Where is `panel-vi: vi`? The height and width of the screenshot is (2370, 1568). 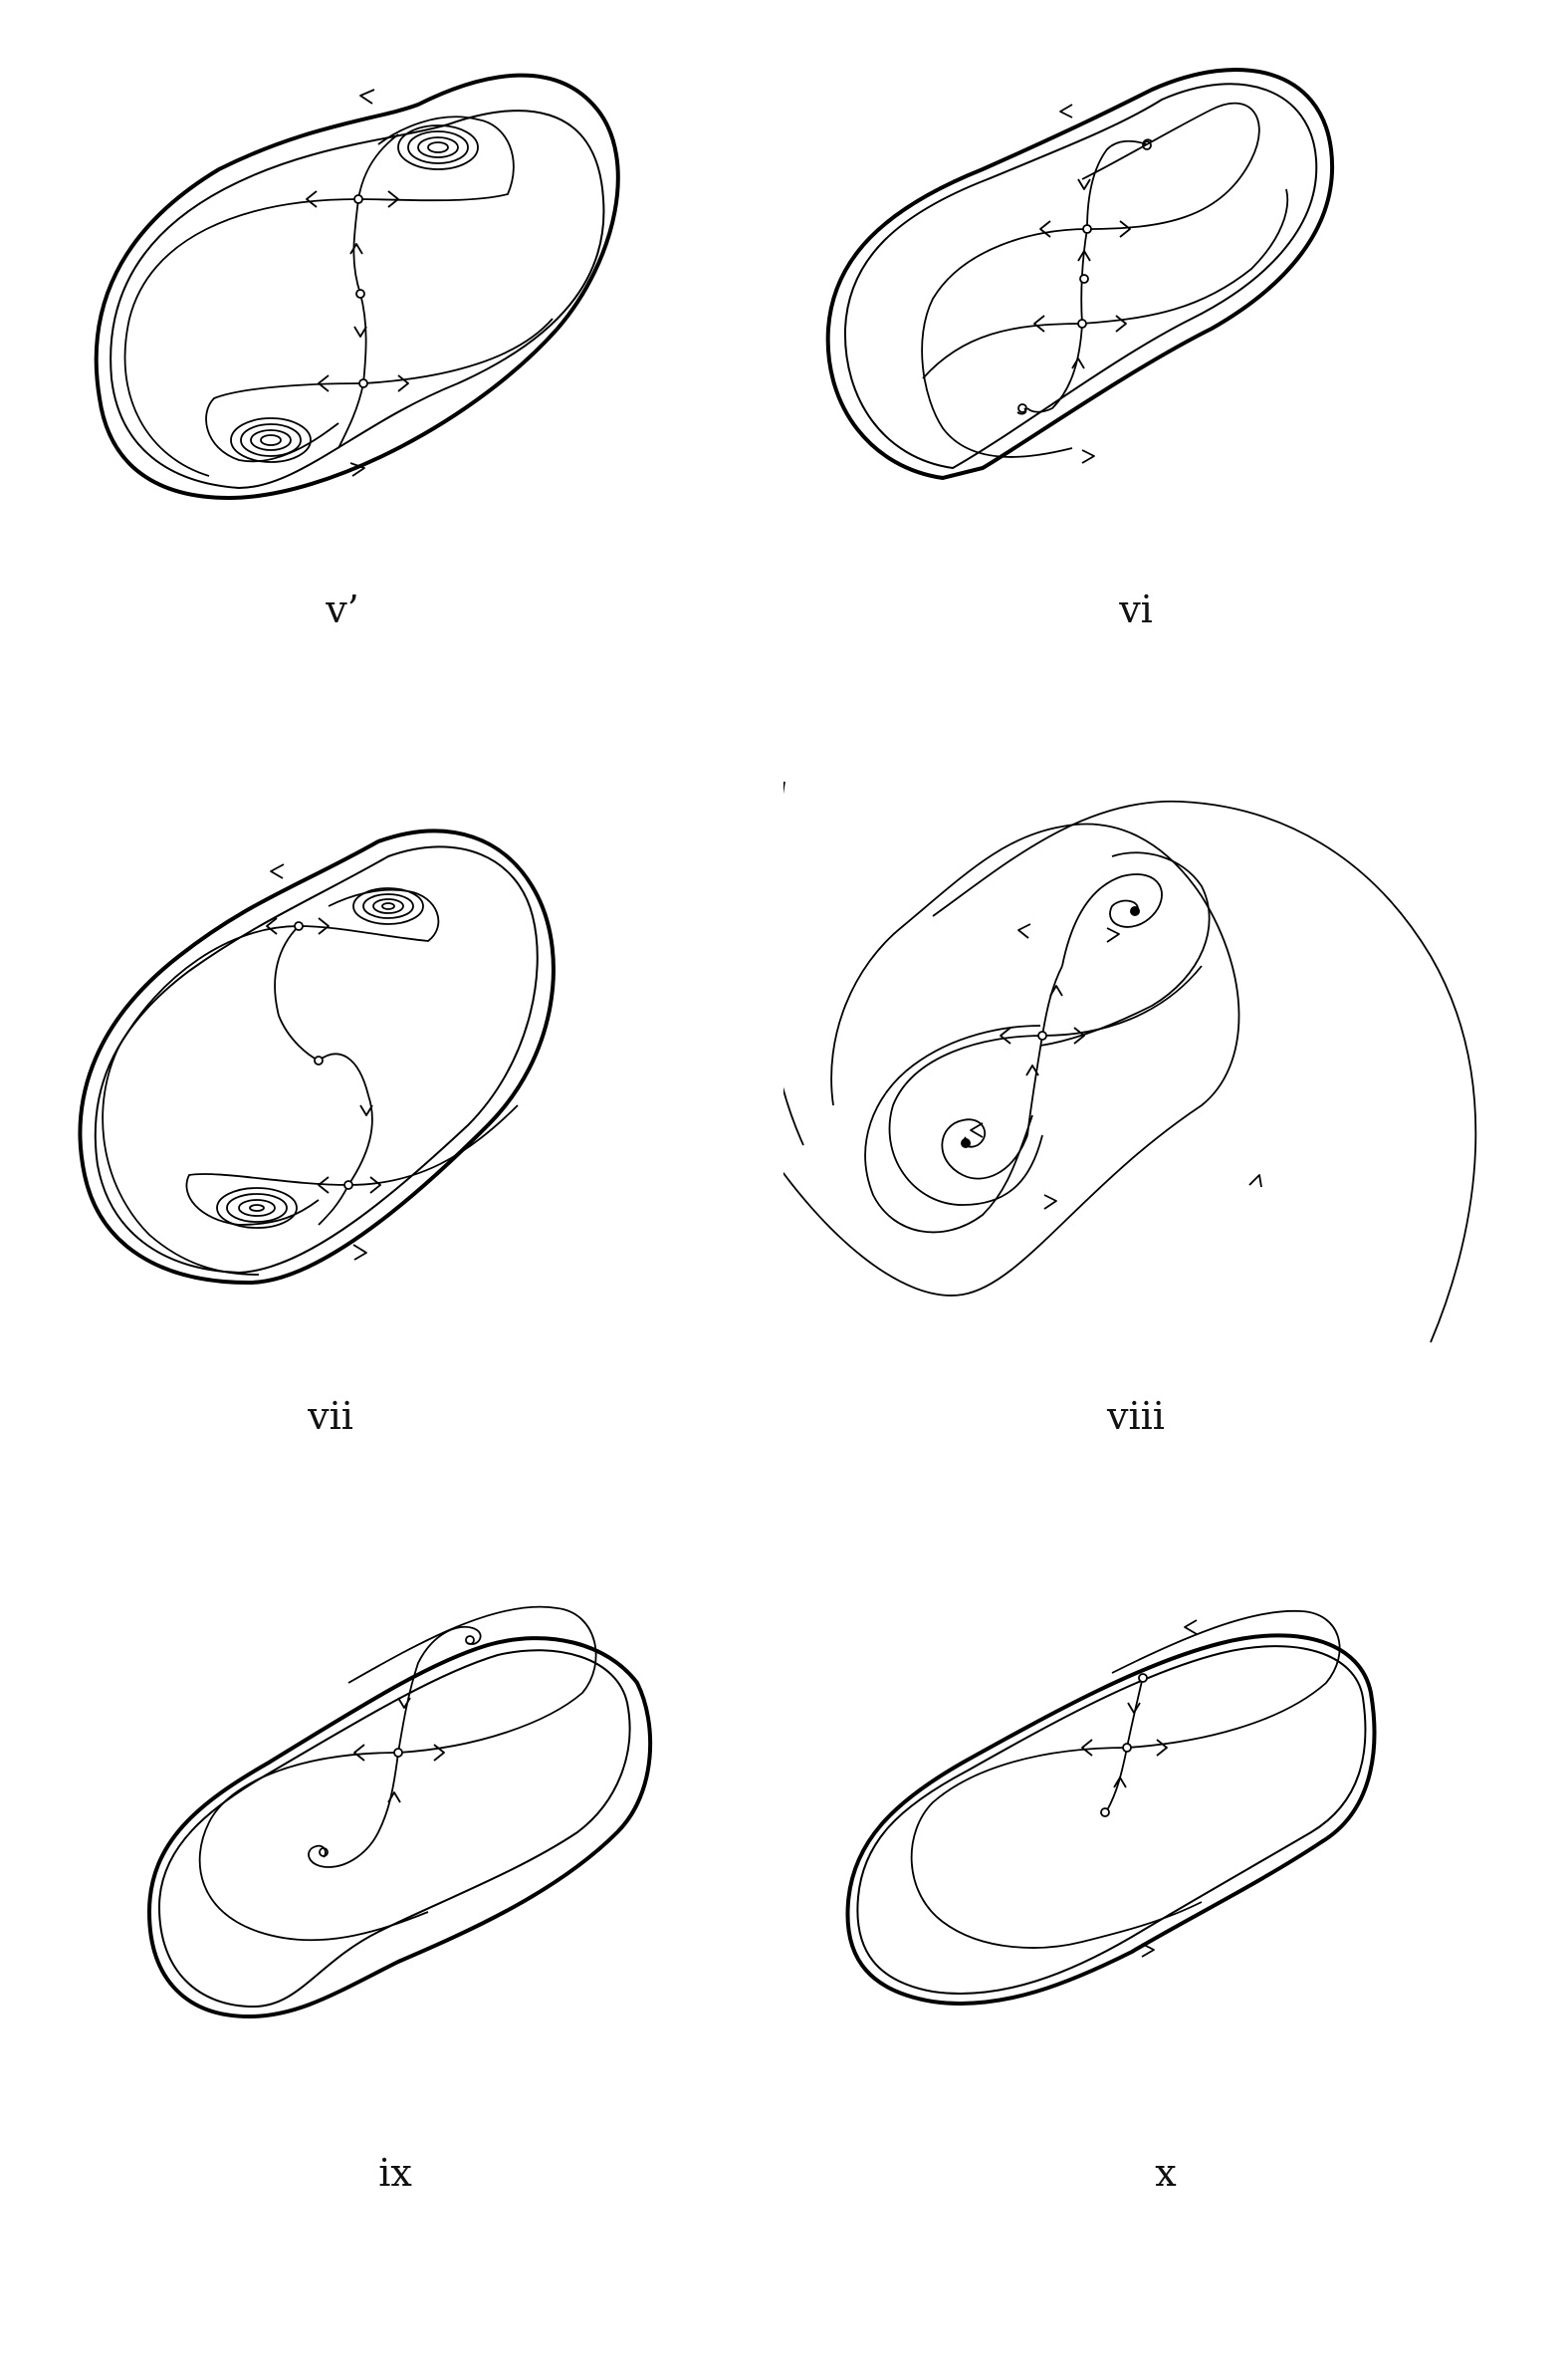 panel-vi: vi is located at coordinates (1176, 328).